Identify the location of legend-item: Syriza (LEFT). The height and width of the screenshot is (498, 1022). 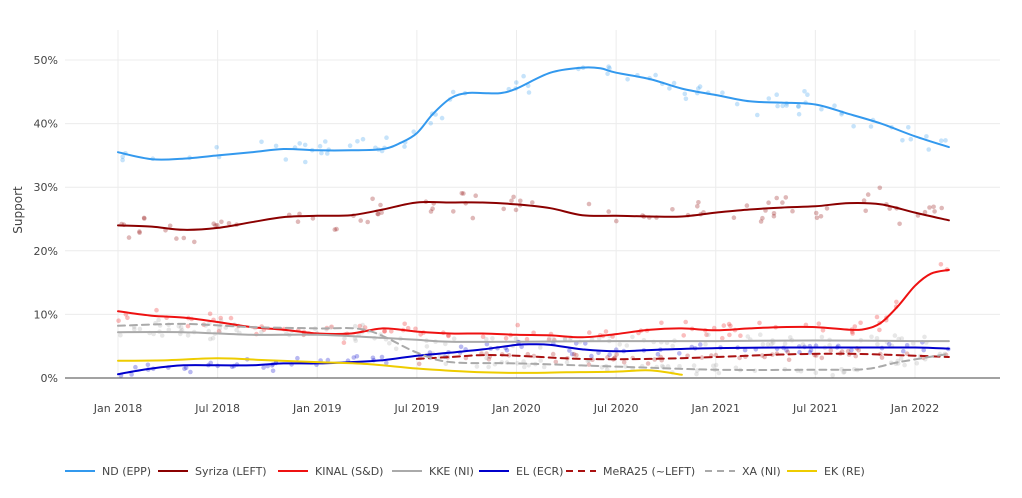
(212, 471).